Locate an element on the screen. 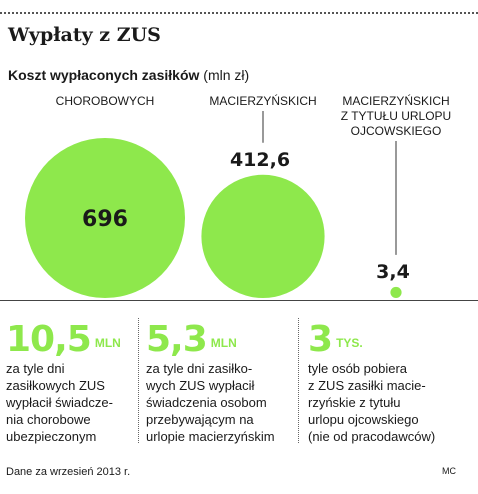 Image resolution: width=478 pixels, height=494 pixels. top-rule is located at coordinates (239, 13).